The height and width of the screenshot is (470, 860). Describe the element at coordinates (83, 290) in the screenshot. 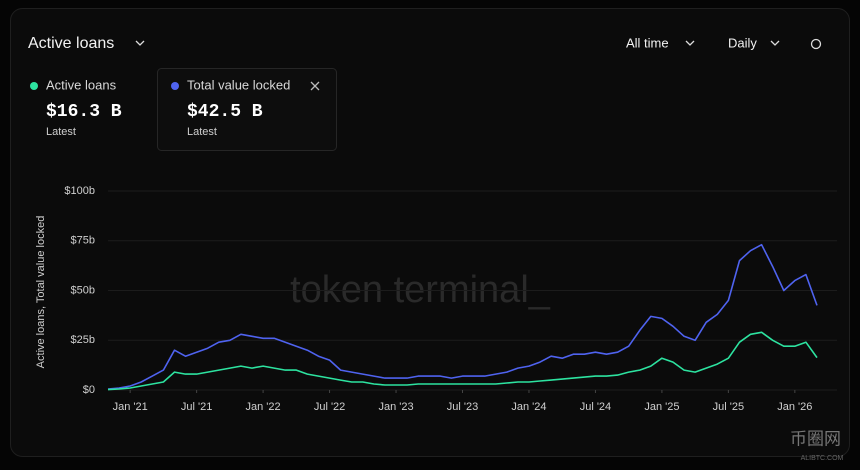

I see `y-tick-label: $50b` at that location.